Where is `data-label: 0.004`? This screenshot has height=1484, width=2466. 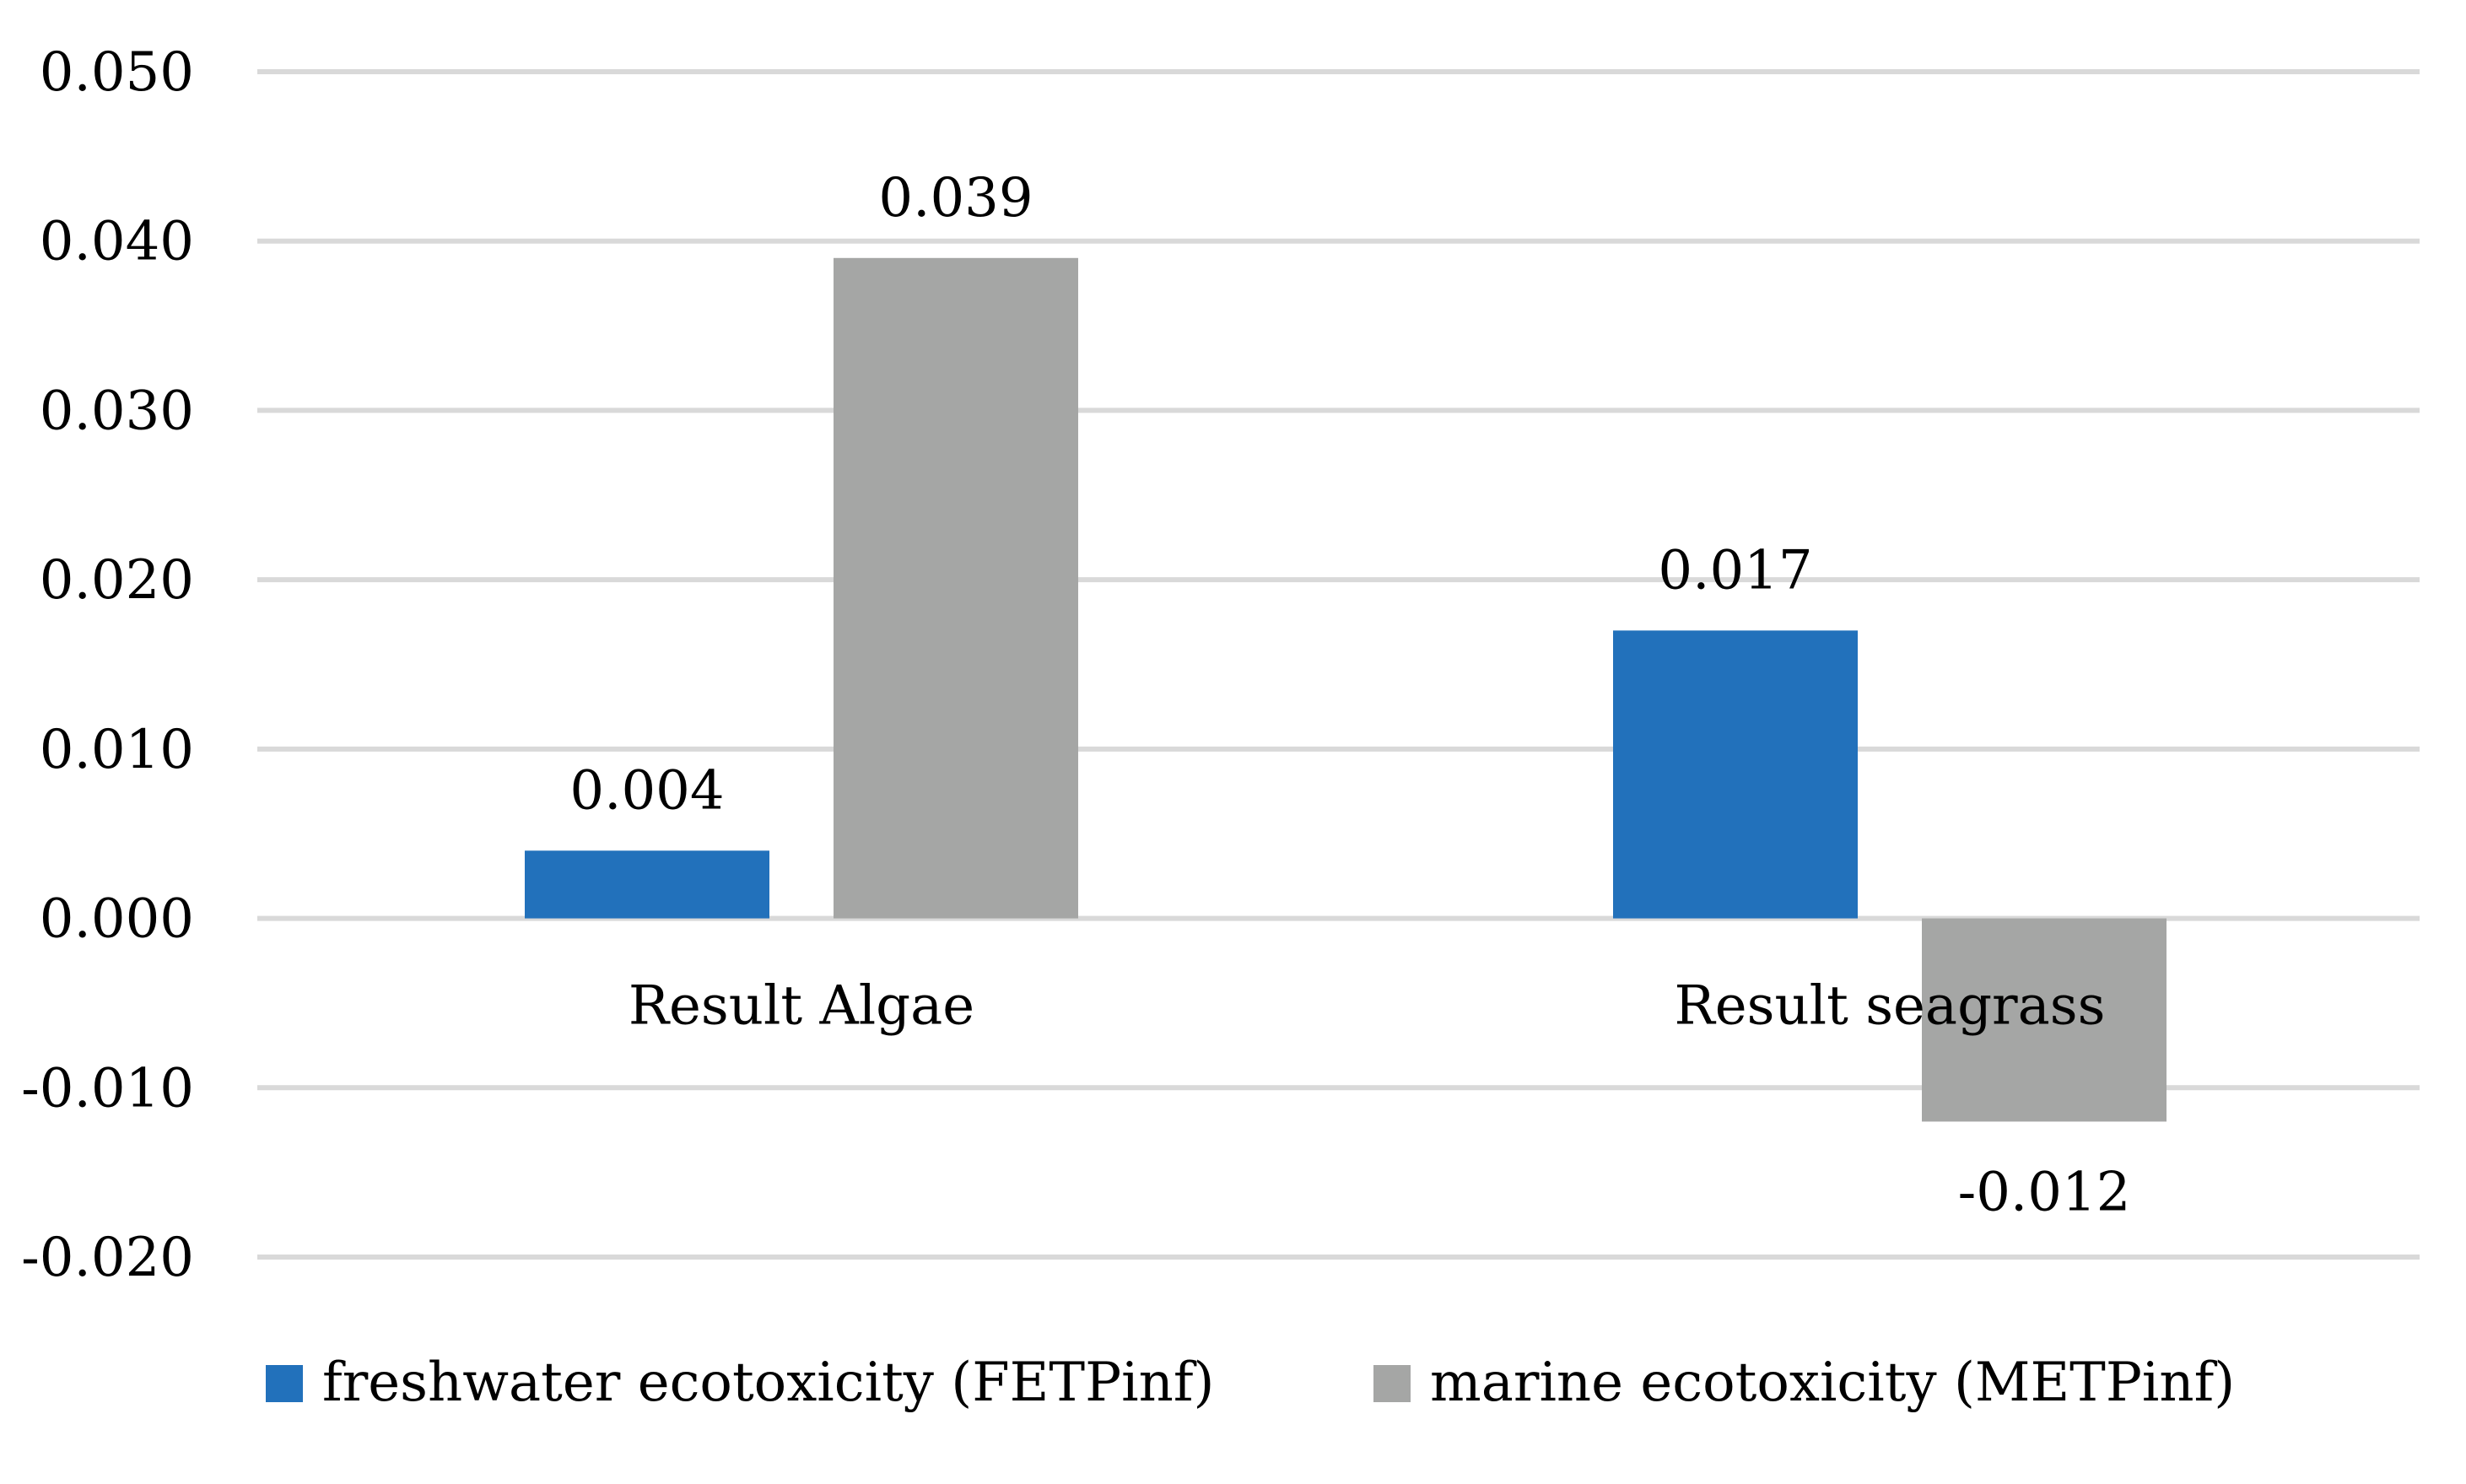 data-label: 0.004 is located at coordinates (646, 790).